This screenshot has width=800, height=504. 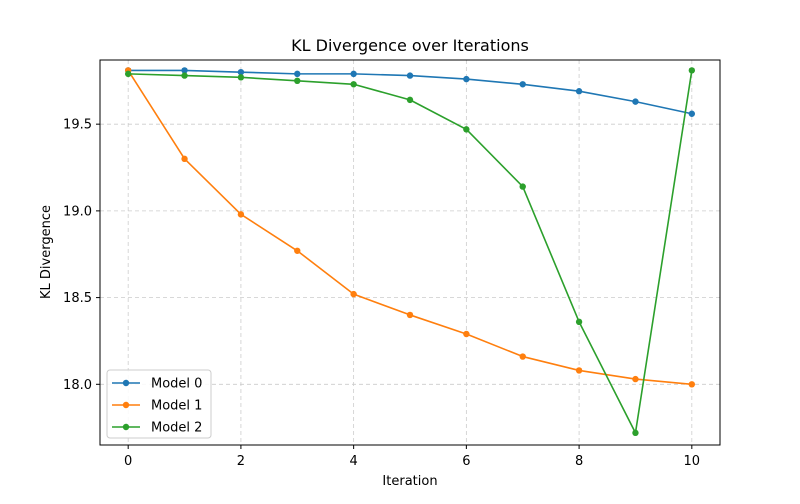 I want to click on legend-label: Model 1, so click(x=176, y=406).